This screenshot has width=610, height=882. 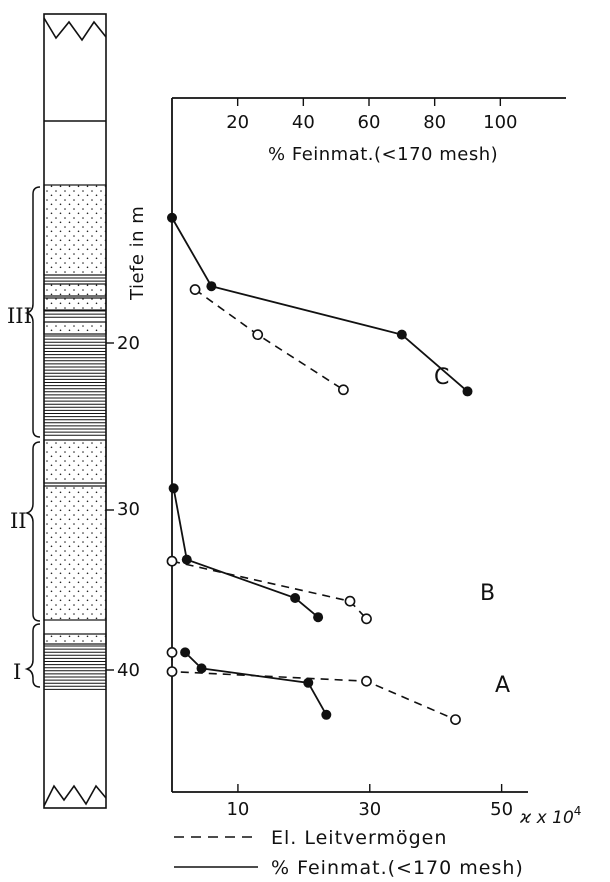 I want to click on dashed-line-B, so click(x=269, y=590).